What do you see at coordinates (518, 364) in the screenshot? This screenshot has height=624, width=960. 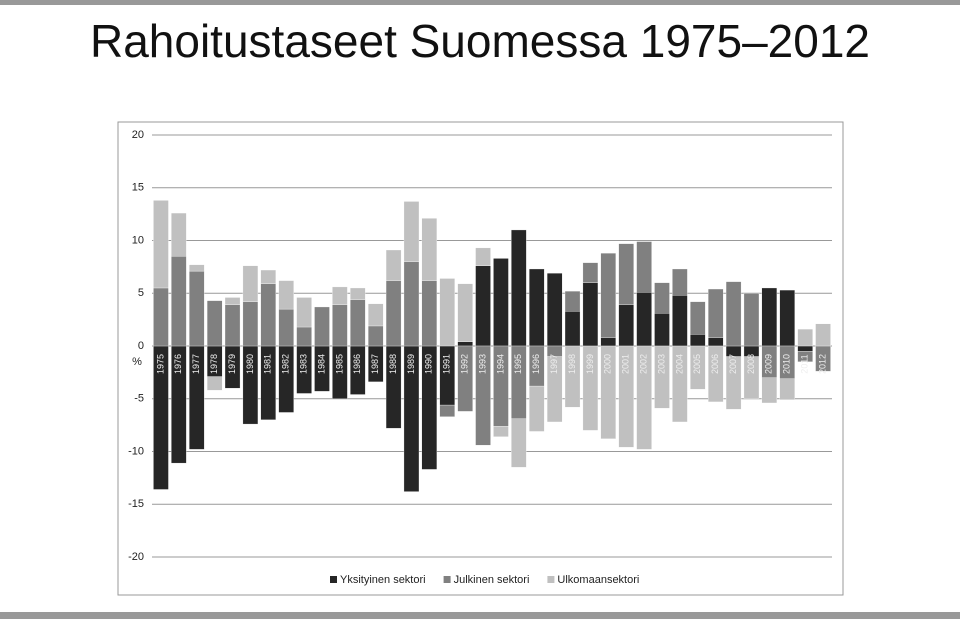 I see `x-tick-label: 1995` at bounding box center [518, 364].